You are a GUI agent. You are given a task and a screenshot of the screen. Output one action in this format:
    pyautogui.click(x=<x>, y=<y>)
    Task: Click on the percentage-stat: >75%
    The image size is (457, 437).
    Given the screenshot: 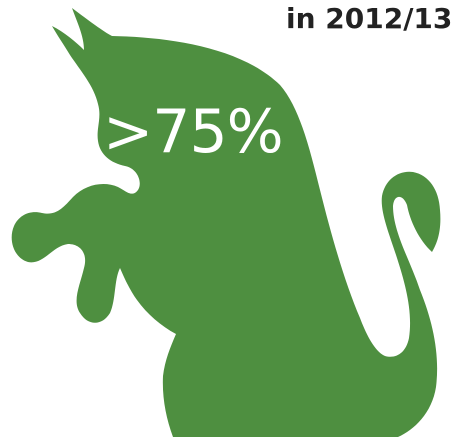 What is the action you would take?
    pyautogui.click(x=193, y=132)
    